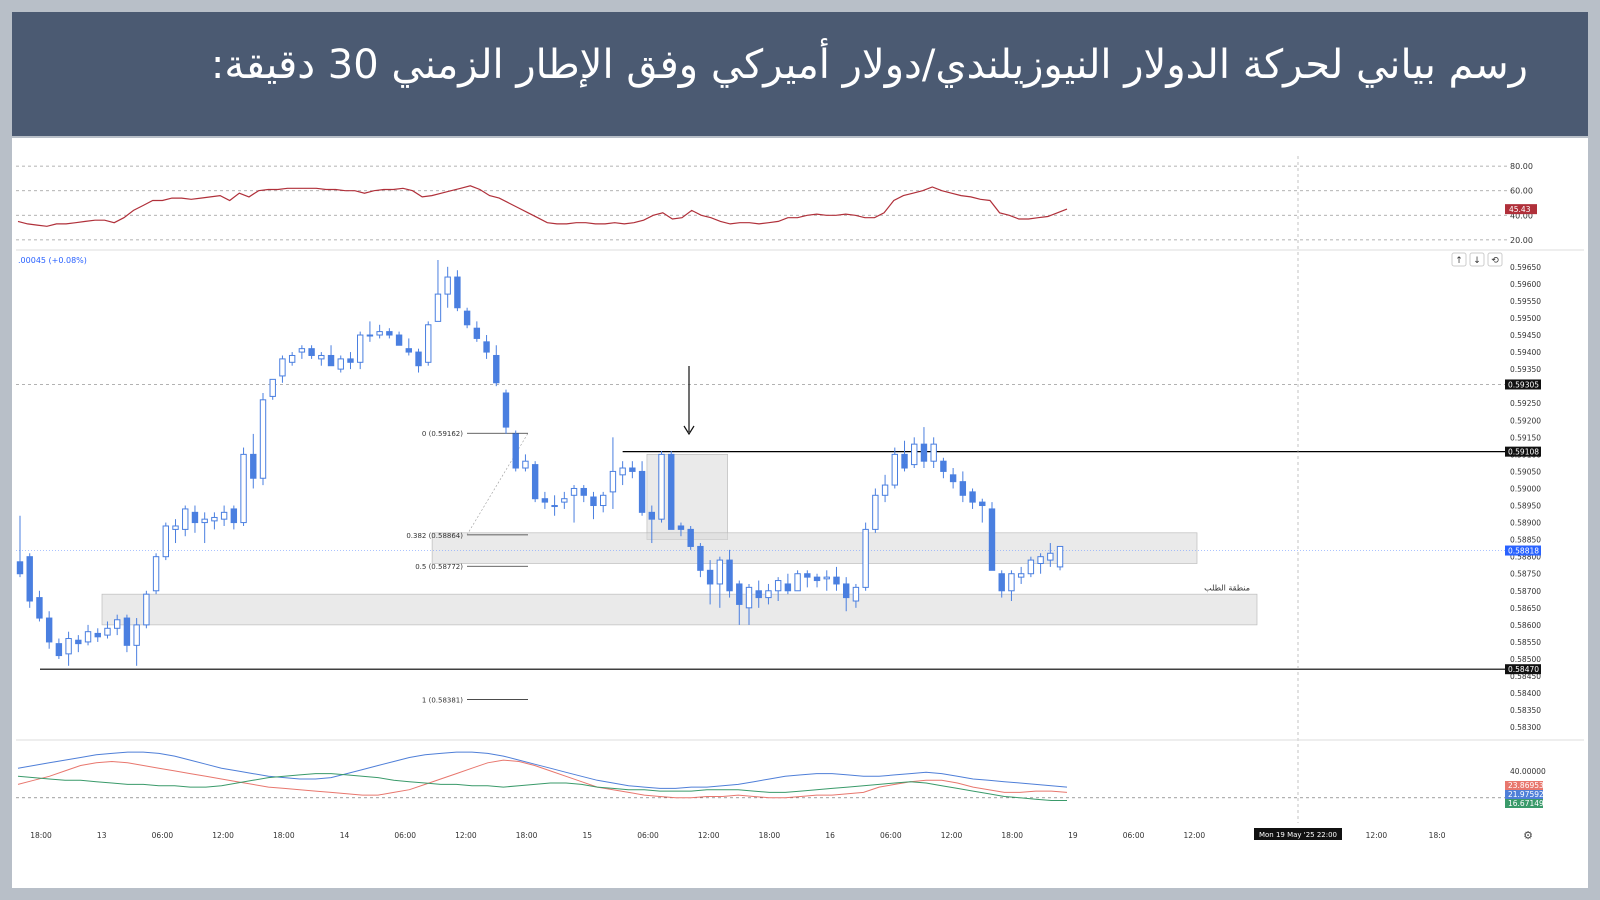  I want to click on arrow-down-icon: ↓, so click(1477, 261).